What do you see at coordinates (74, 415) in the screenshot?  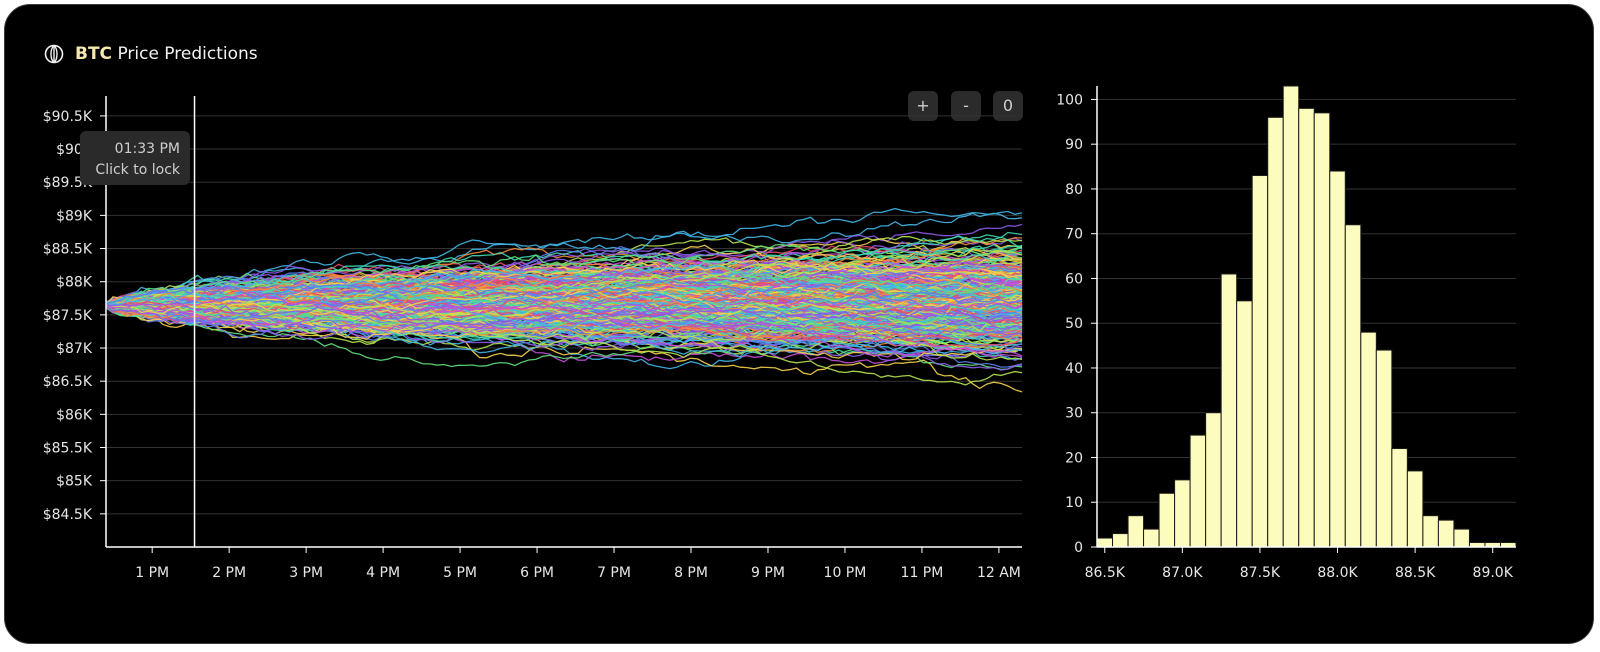 I see `y-tick-label: $86K` at bounding box center [74, 415].